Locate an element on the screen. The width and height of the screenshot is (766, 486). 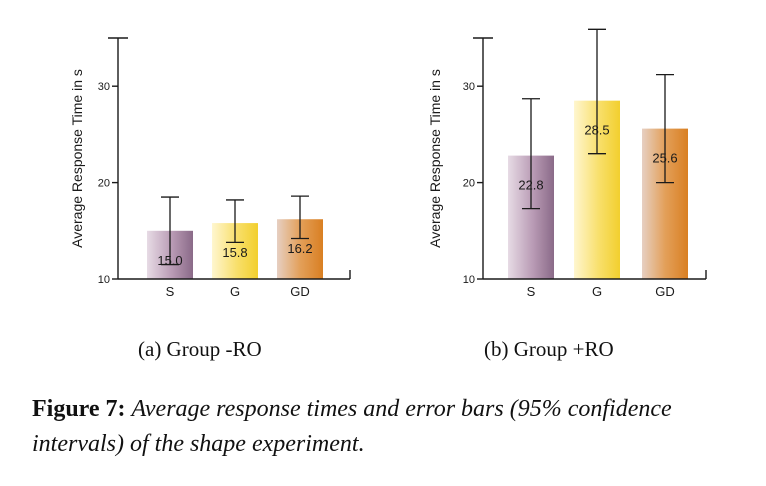
caption-label: Figure 7: is located at coordinates (79, 409).